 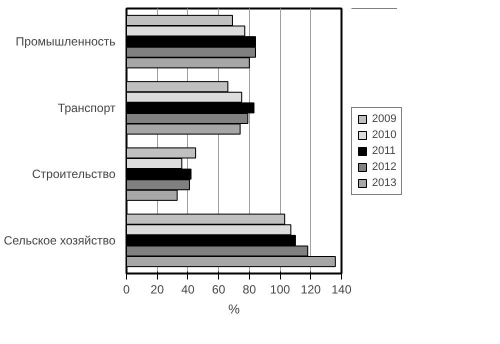 What do you see at coordinates (74, 174) in the screenshot?
I see `y-tick-label: Строительство` at bounding box center [74, 174].